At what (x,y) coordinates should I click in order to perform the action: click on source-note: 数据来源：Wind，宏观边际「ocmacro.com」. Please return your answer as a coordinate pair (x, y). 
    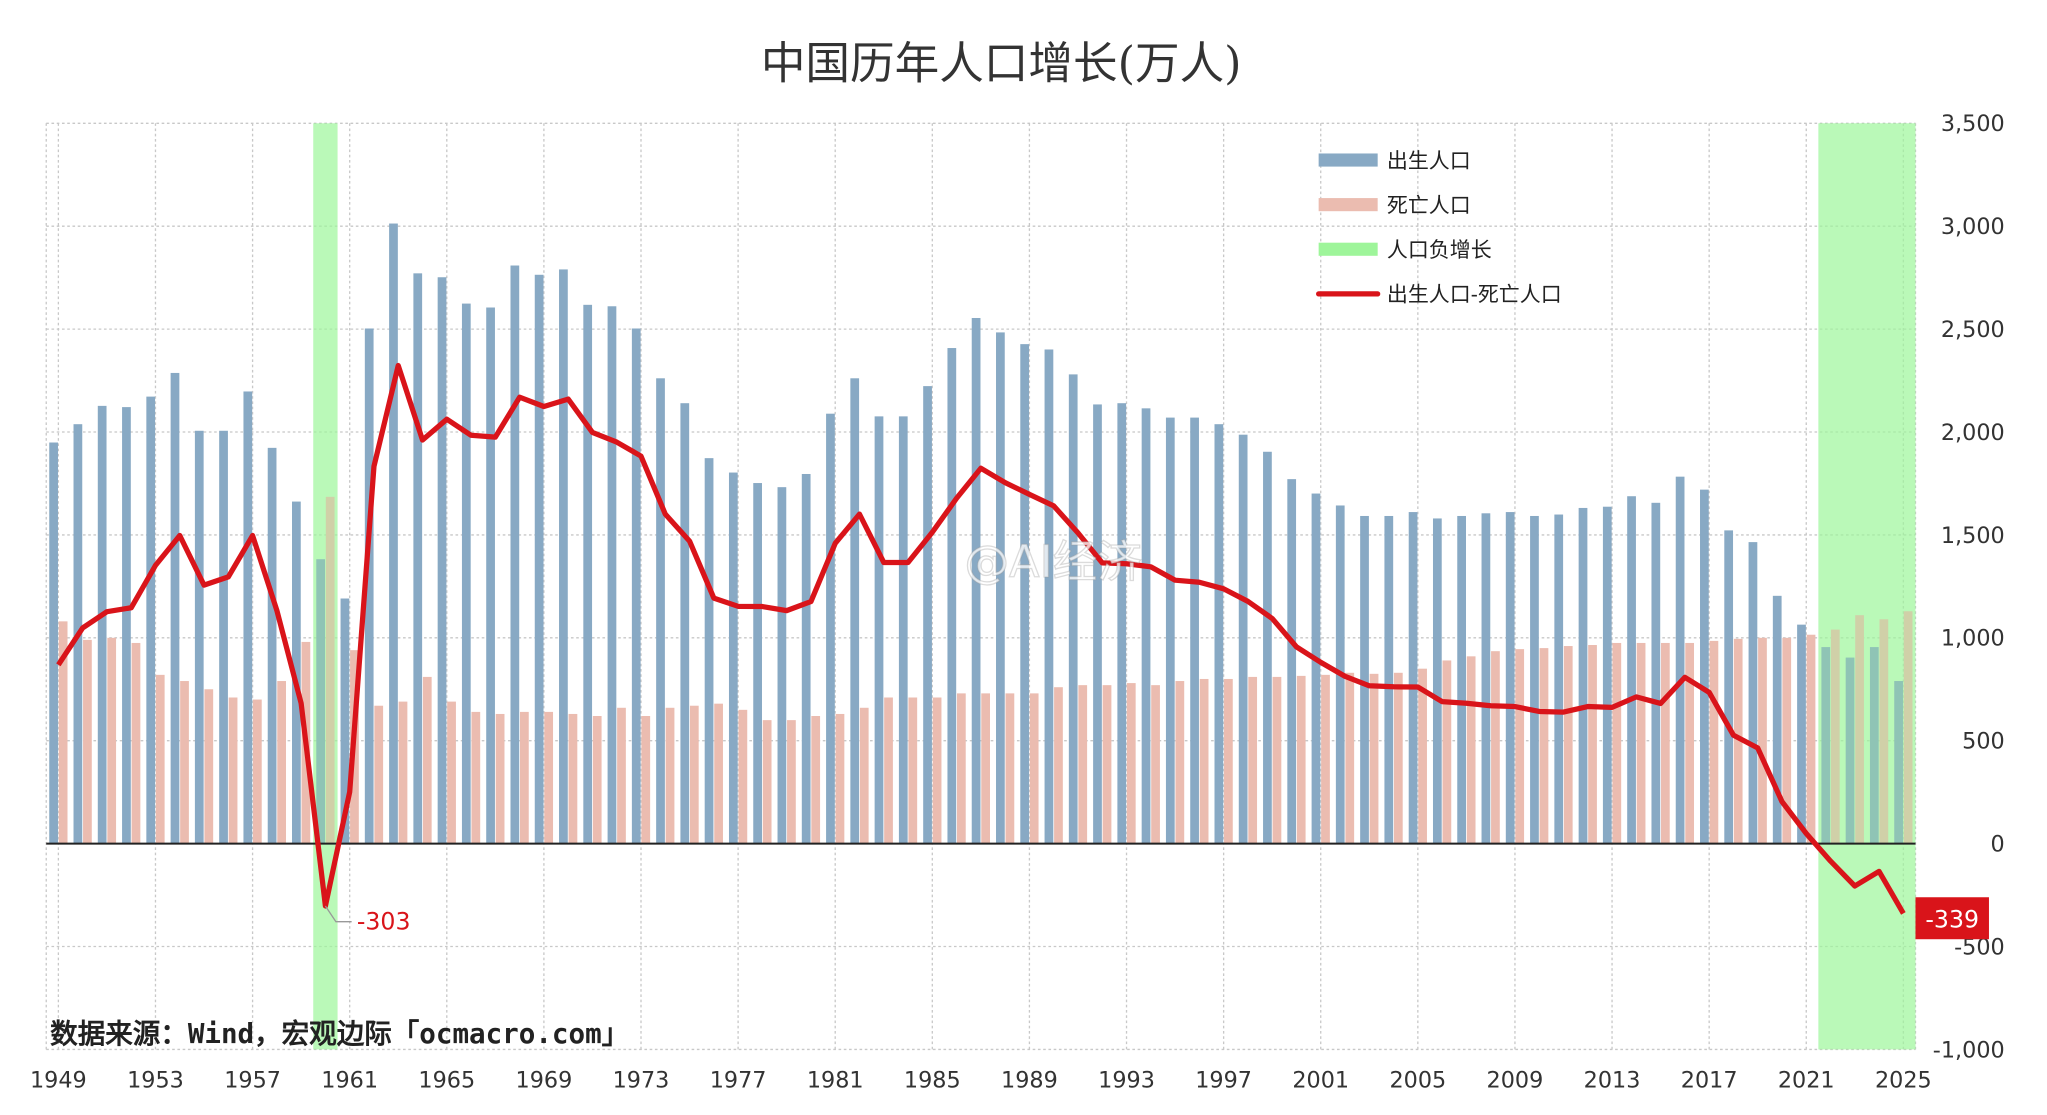
    Looking at the image, I should click on (339, 1034).